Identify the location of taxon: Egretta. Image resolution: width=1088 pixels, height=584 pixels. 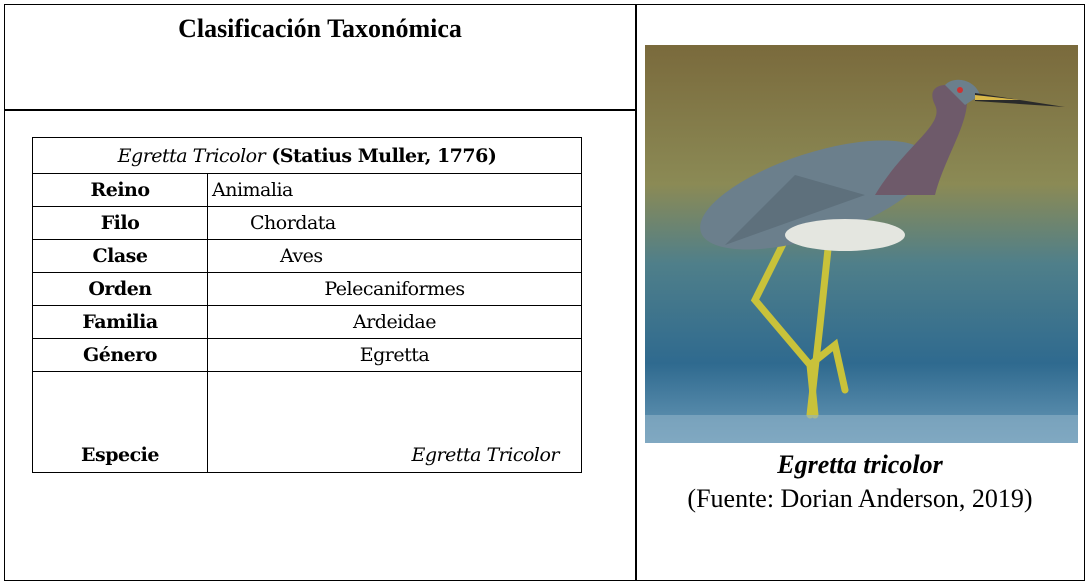
(394, 355).